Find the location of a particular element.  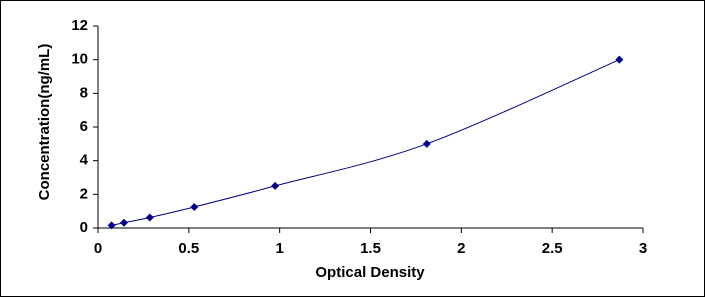

x-tick-label: 3 is located at coordinates (643, 248).